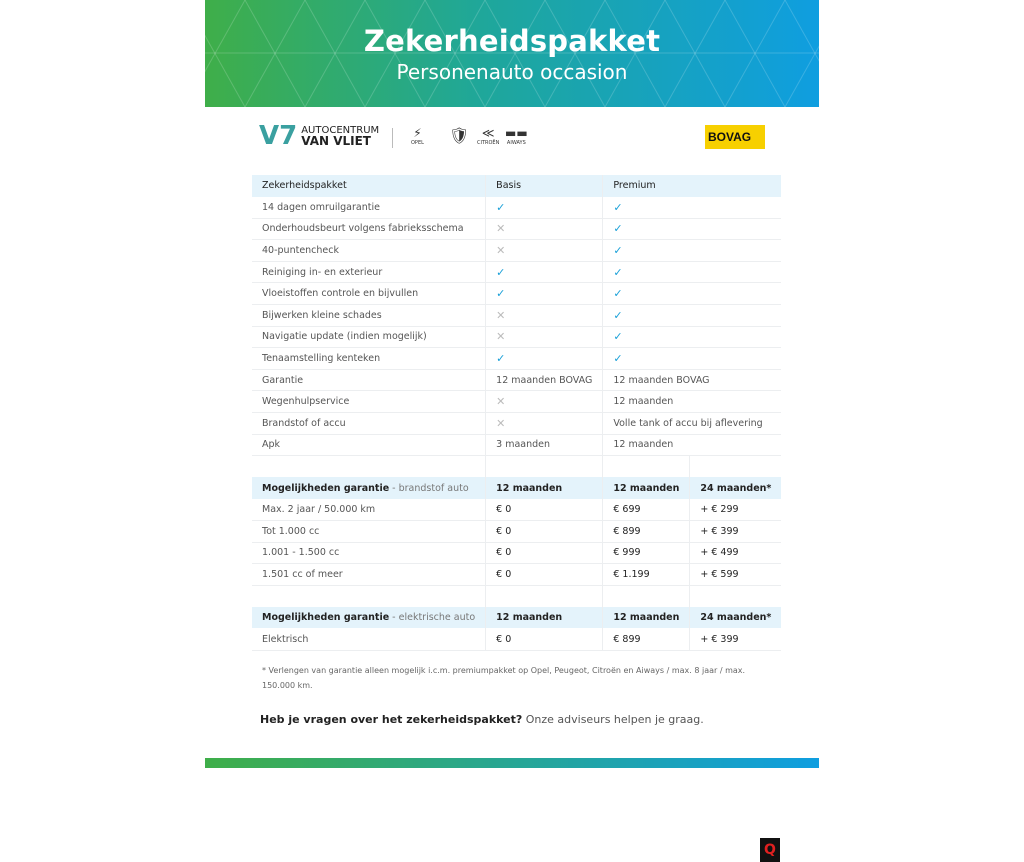 Image resolution: width=1024 pixels, height=862 pixels. What do you see at coordinates (369, 272) in the screenshot?
I see `table-cell: Reiniging in- en exterieur` at bounding box center [369, 272].